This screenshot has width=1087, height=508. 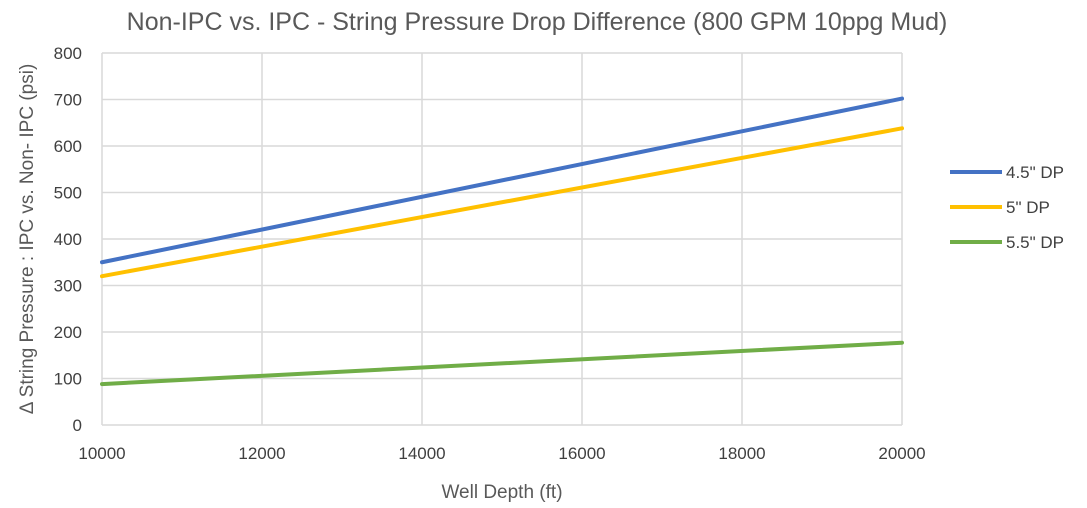 What do you see at coordinates (1035, 242) in the screenshot?
I see `legend-label: 5.5" DP` at bounding box center [1035, 242].